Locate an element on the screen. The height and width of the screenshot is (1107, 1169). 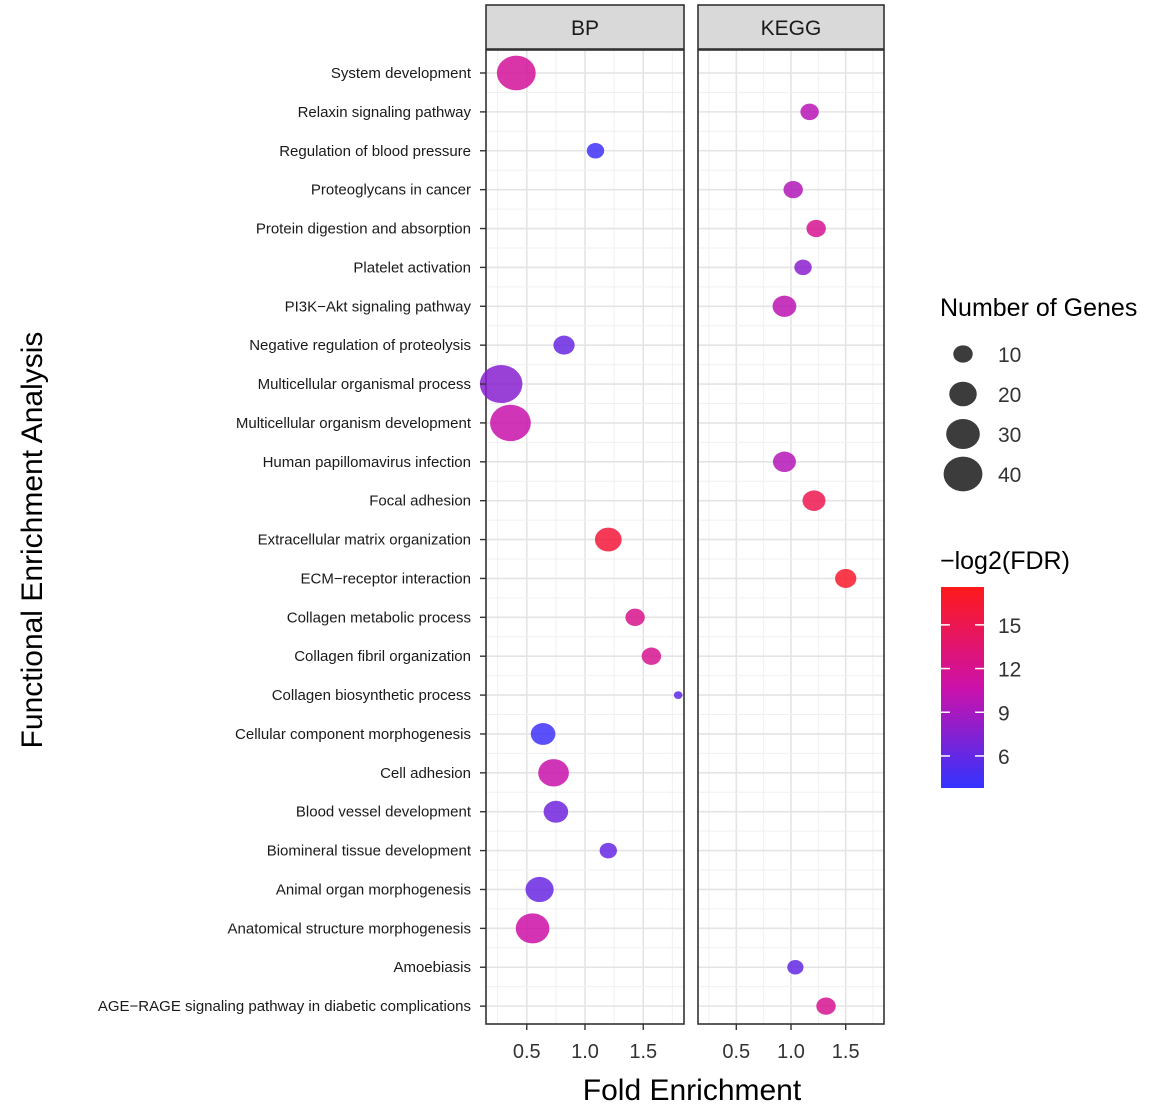
category-label: Cellular component morphogenesis is located at coordinates (353, 734).